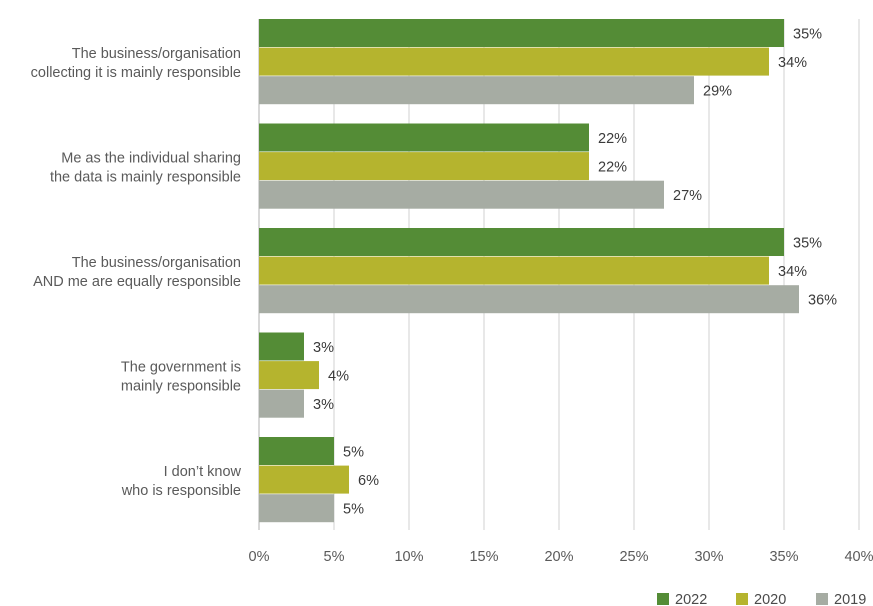  I want to click on x-tick-label-15: 15%, so click(483, 557).